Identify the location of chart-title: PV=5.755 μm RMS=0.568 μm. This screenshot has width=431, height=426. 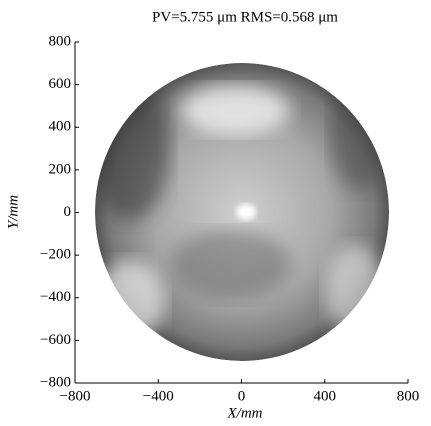
(245, 17).